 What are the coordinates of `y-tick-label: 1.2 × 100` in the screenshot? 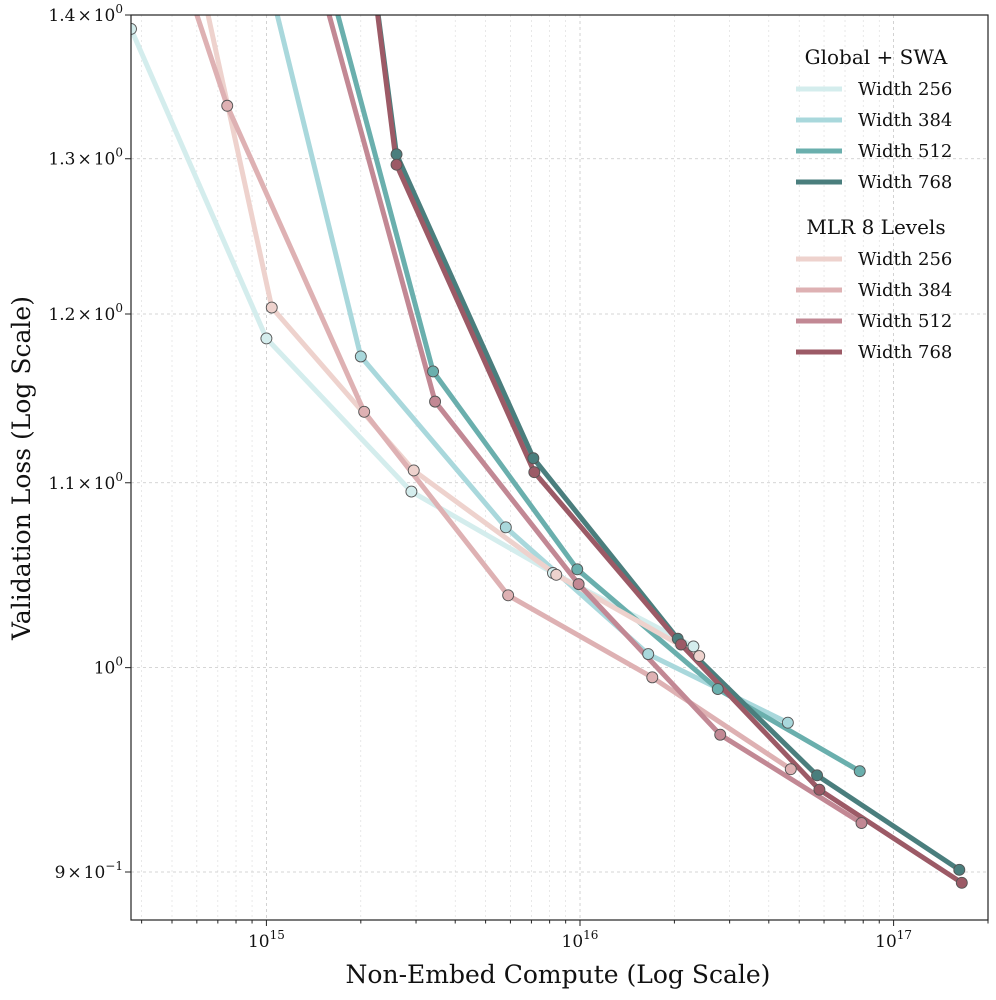 It's located at (85, 313).